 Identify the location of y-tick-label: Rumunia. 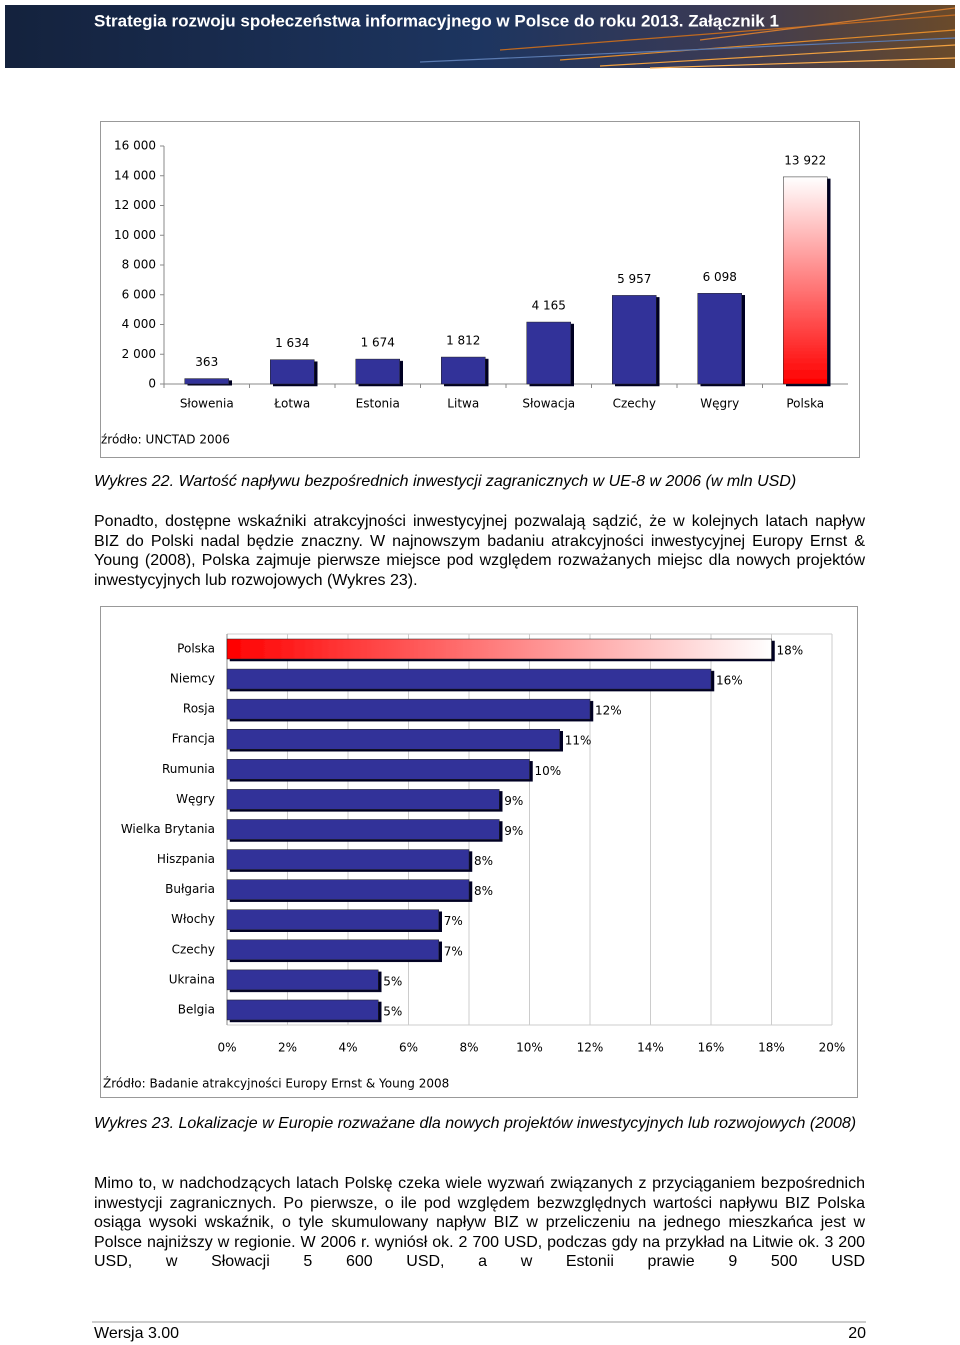
(188, 769).